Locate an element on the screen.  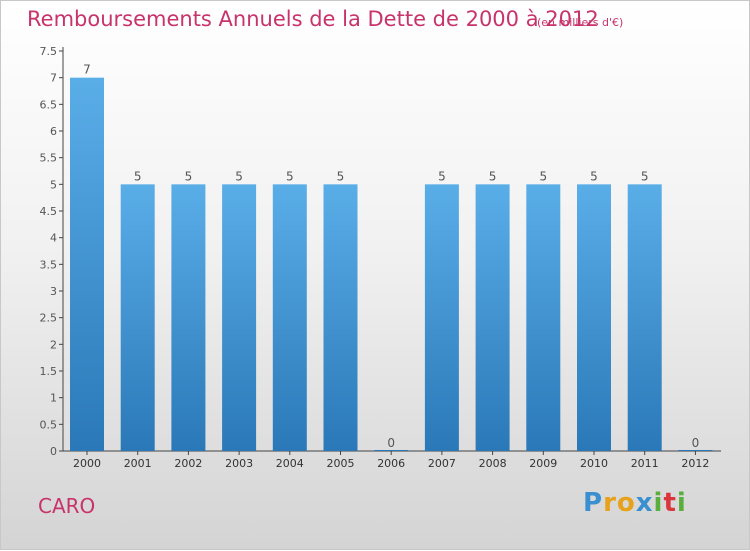
logo-letter: o is located at coordinates (626, 503).